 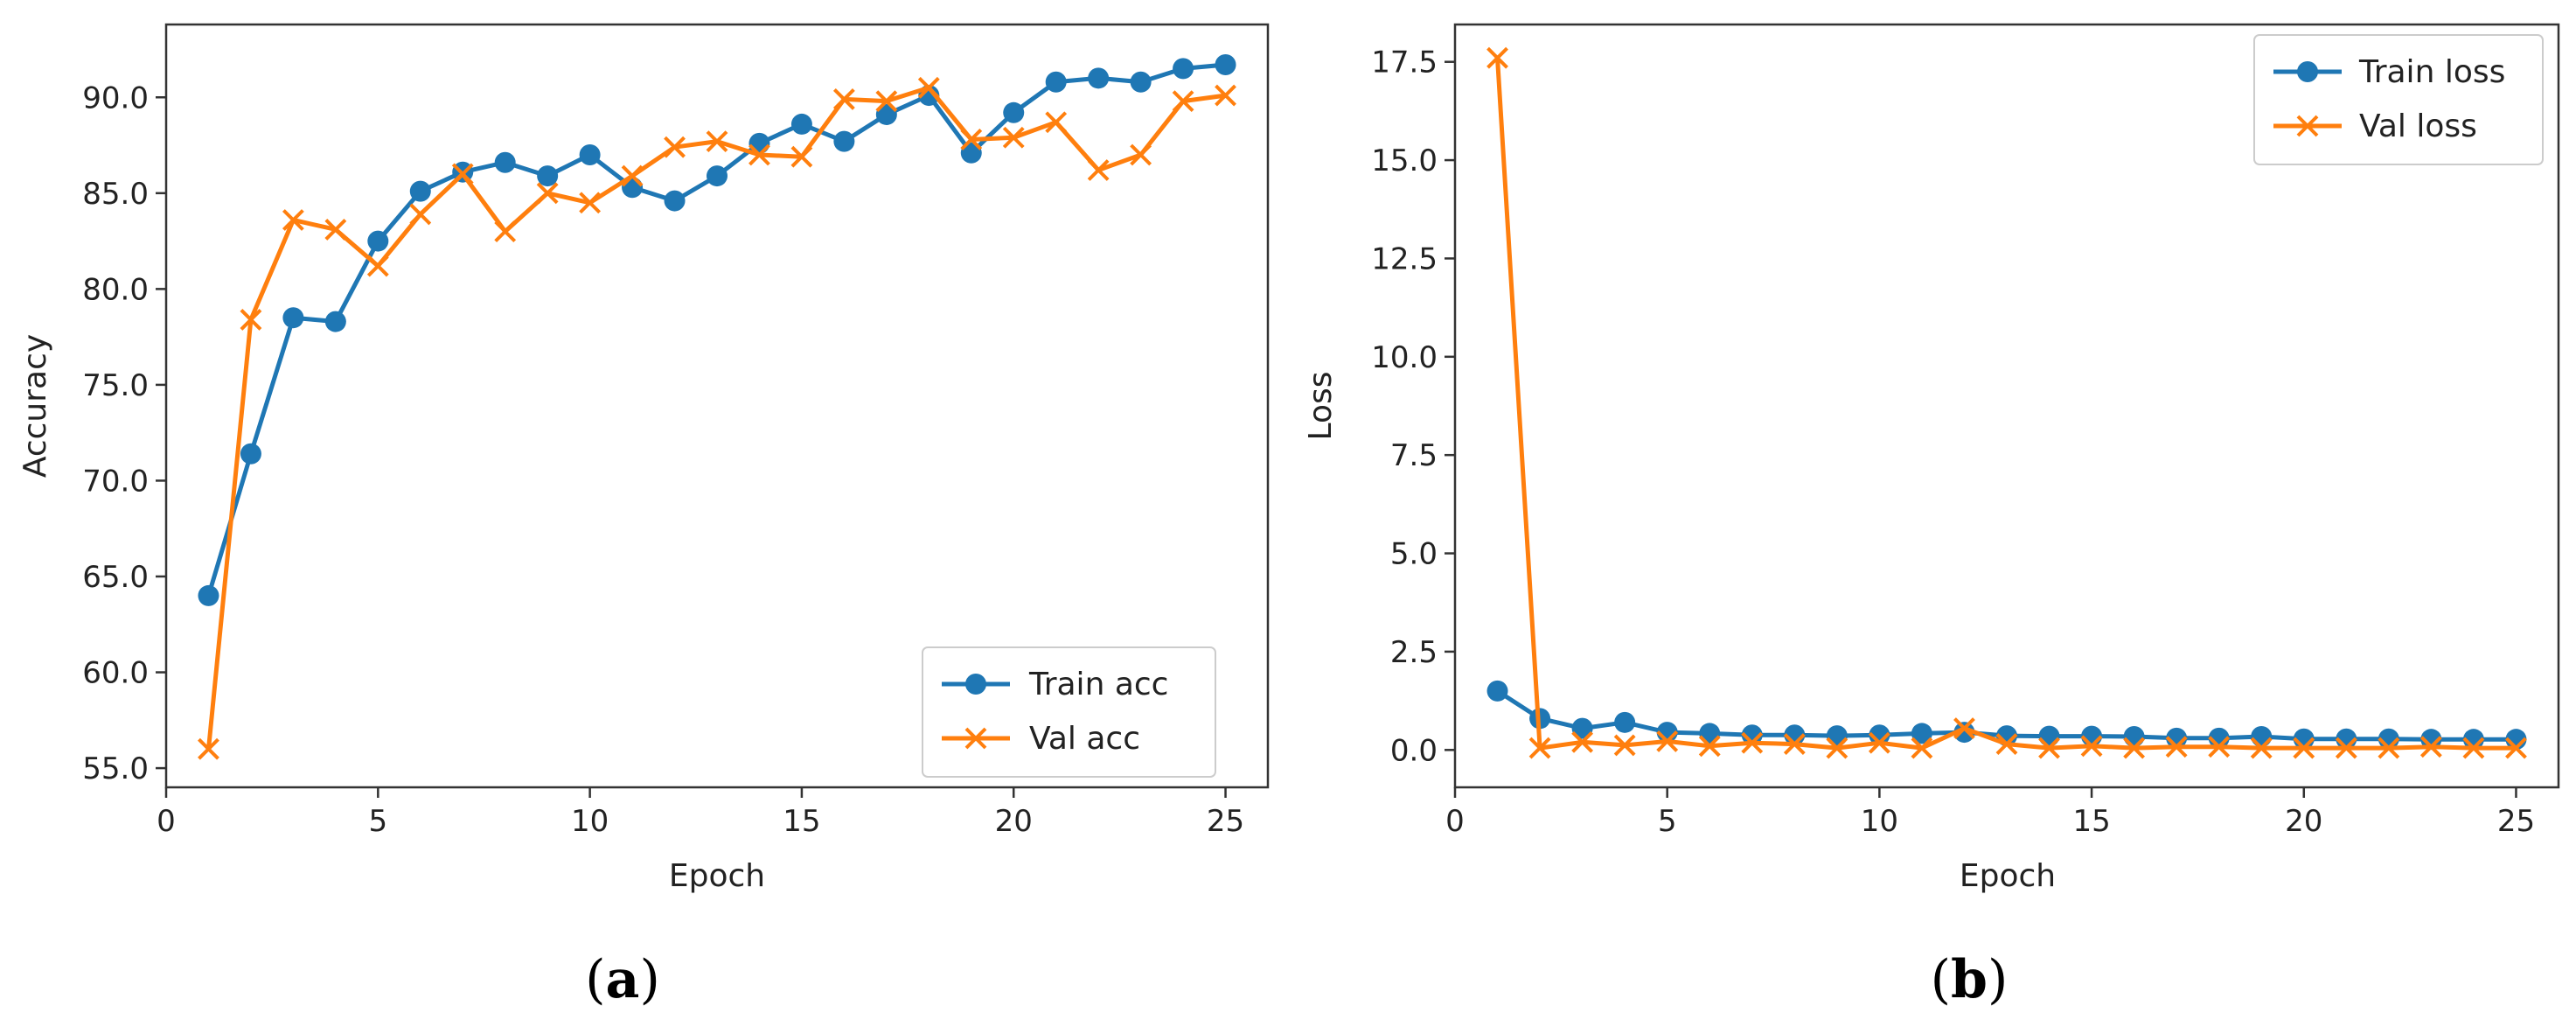 I want to click on y-tick-label: 15.0, so click(x=1404, y=160).